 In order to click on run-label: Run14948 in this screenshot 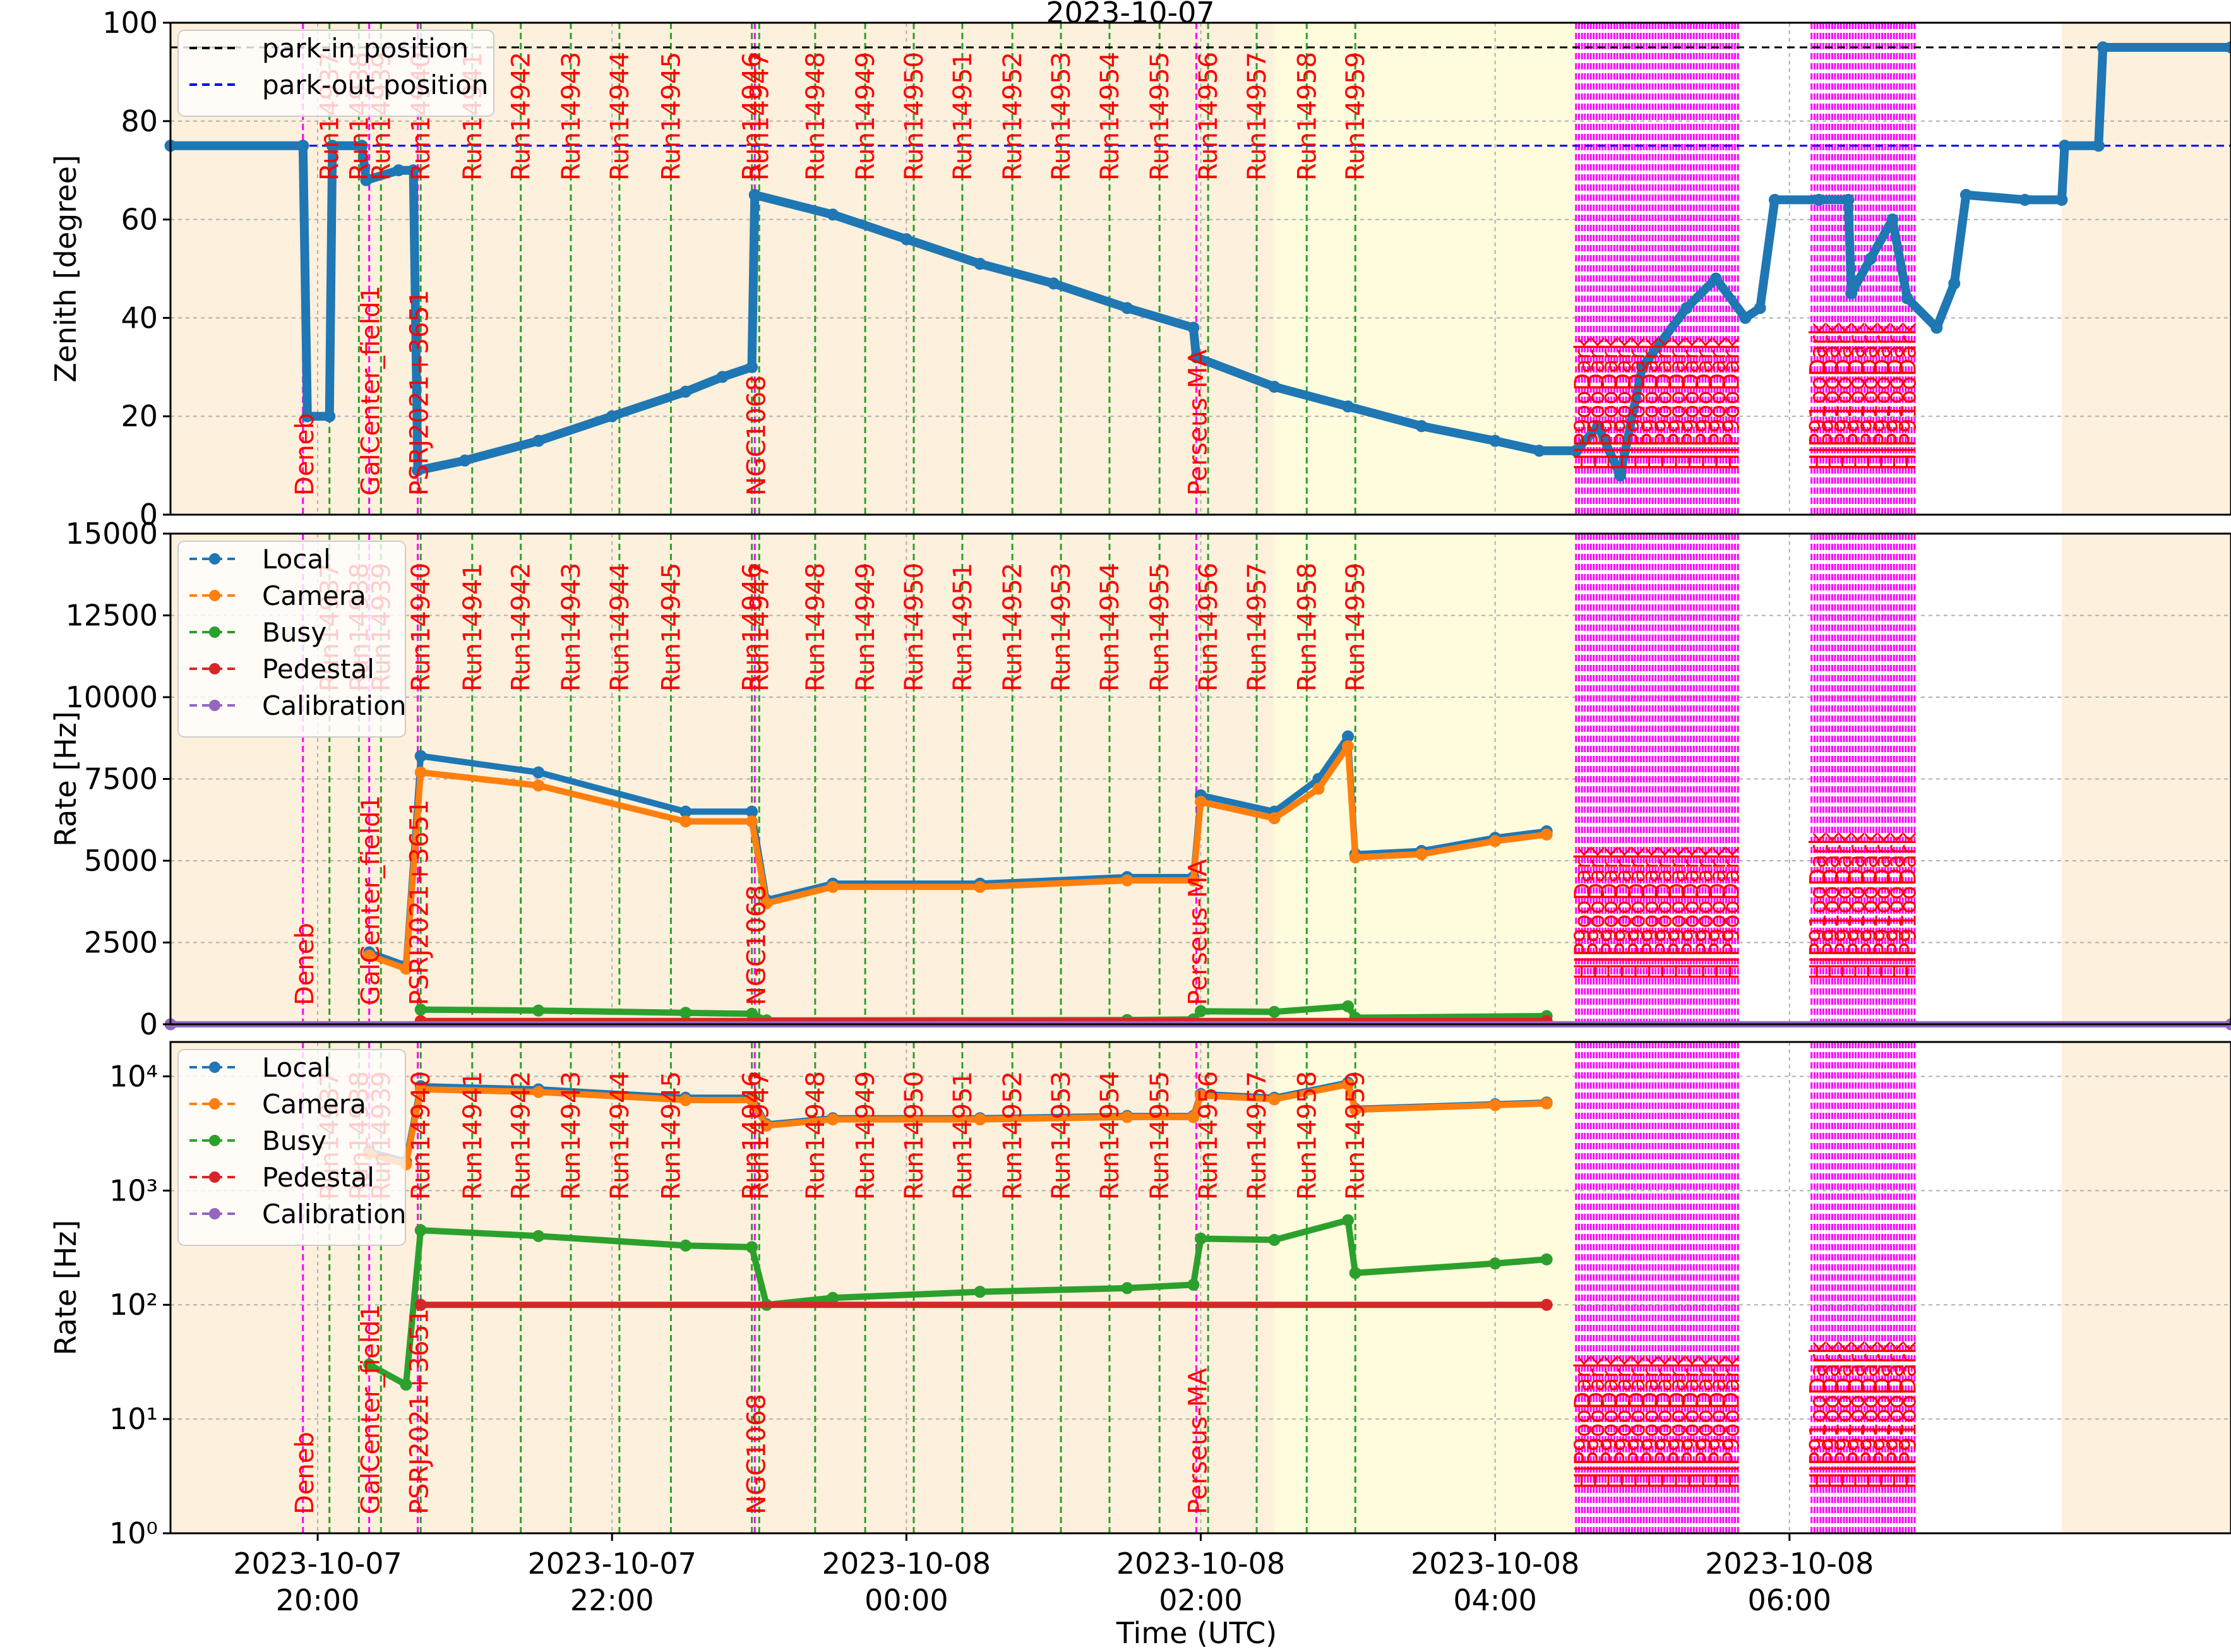, I will do `click(815, 1136)`.